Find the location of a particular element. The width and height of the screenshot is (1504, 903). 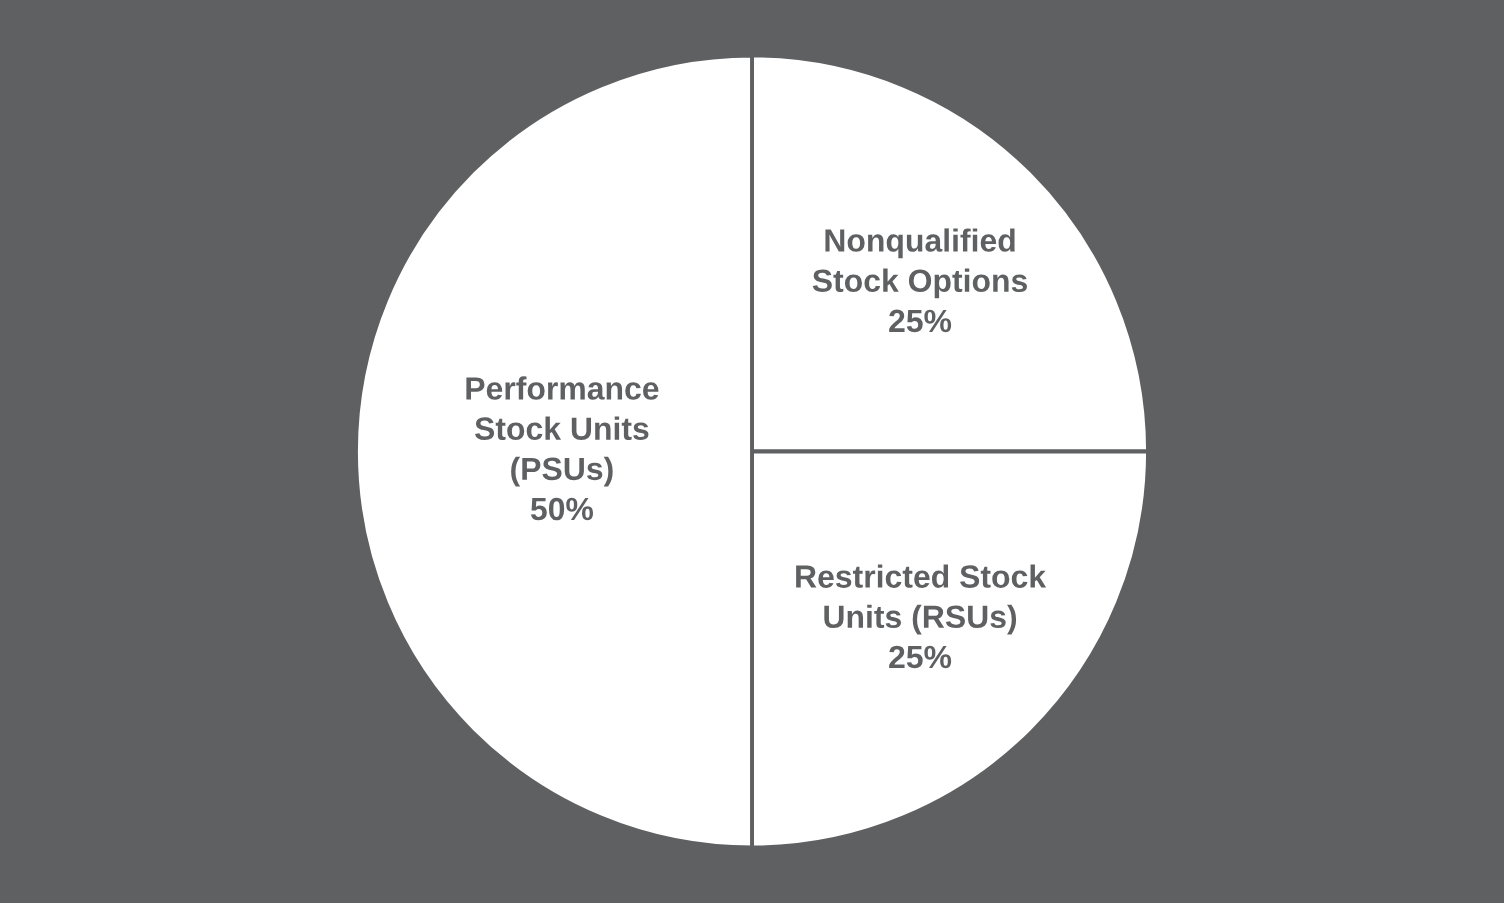

slice-label: Restricted Stock Units (RSUs) is located at coordinates (921, 599).